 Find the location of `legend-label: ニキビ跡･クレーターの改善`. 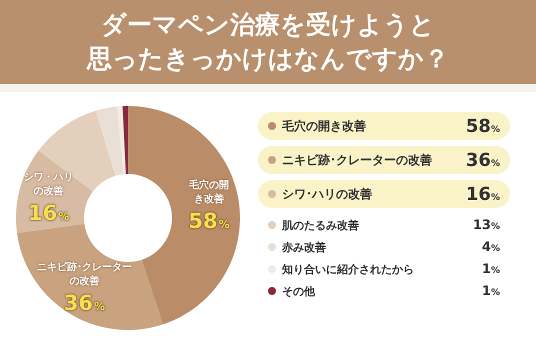

legend-label: ニキビ跡･クレーターの改善 is located at coordinates (357, 160).